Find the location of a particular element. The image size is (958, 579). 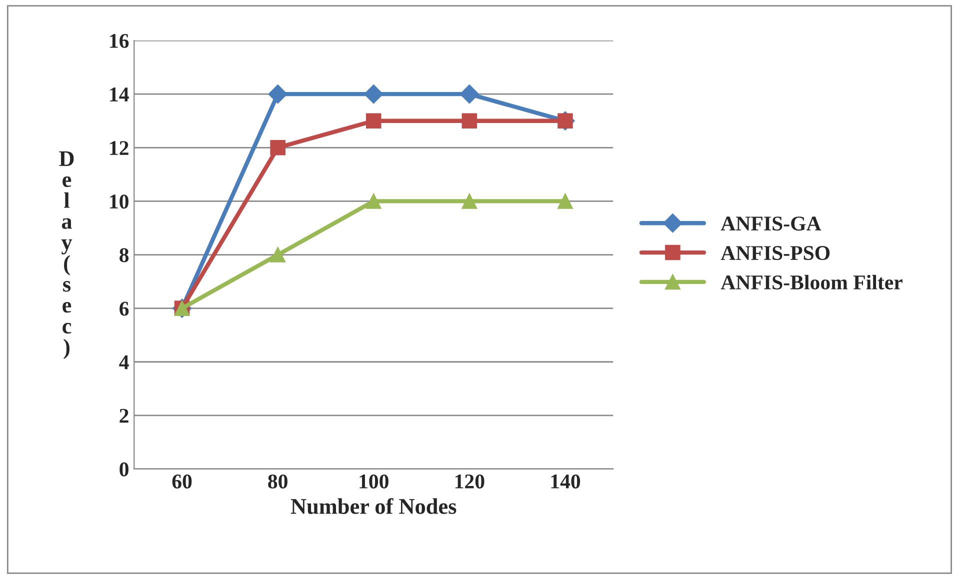

x-tick-label: 140 is located at coordinates (565, 481).